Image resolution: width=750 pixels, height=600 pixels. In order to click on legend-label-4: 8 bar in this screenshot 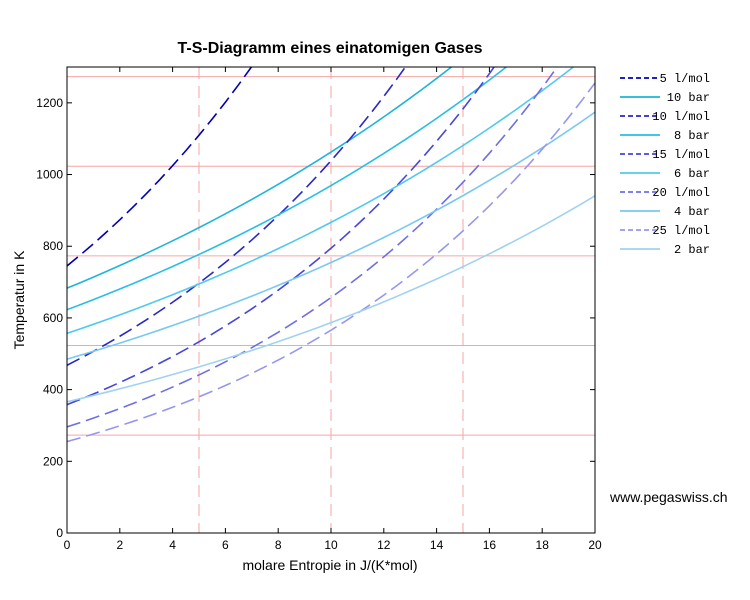, I will do `click(692, 136)`.